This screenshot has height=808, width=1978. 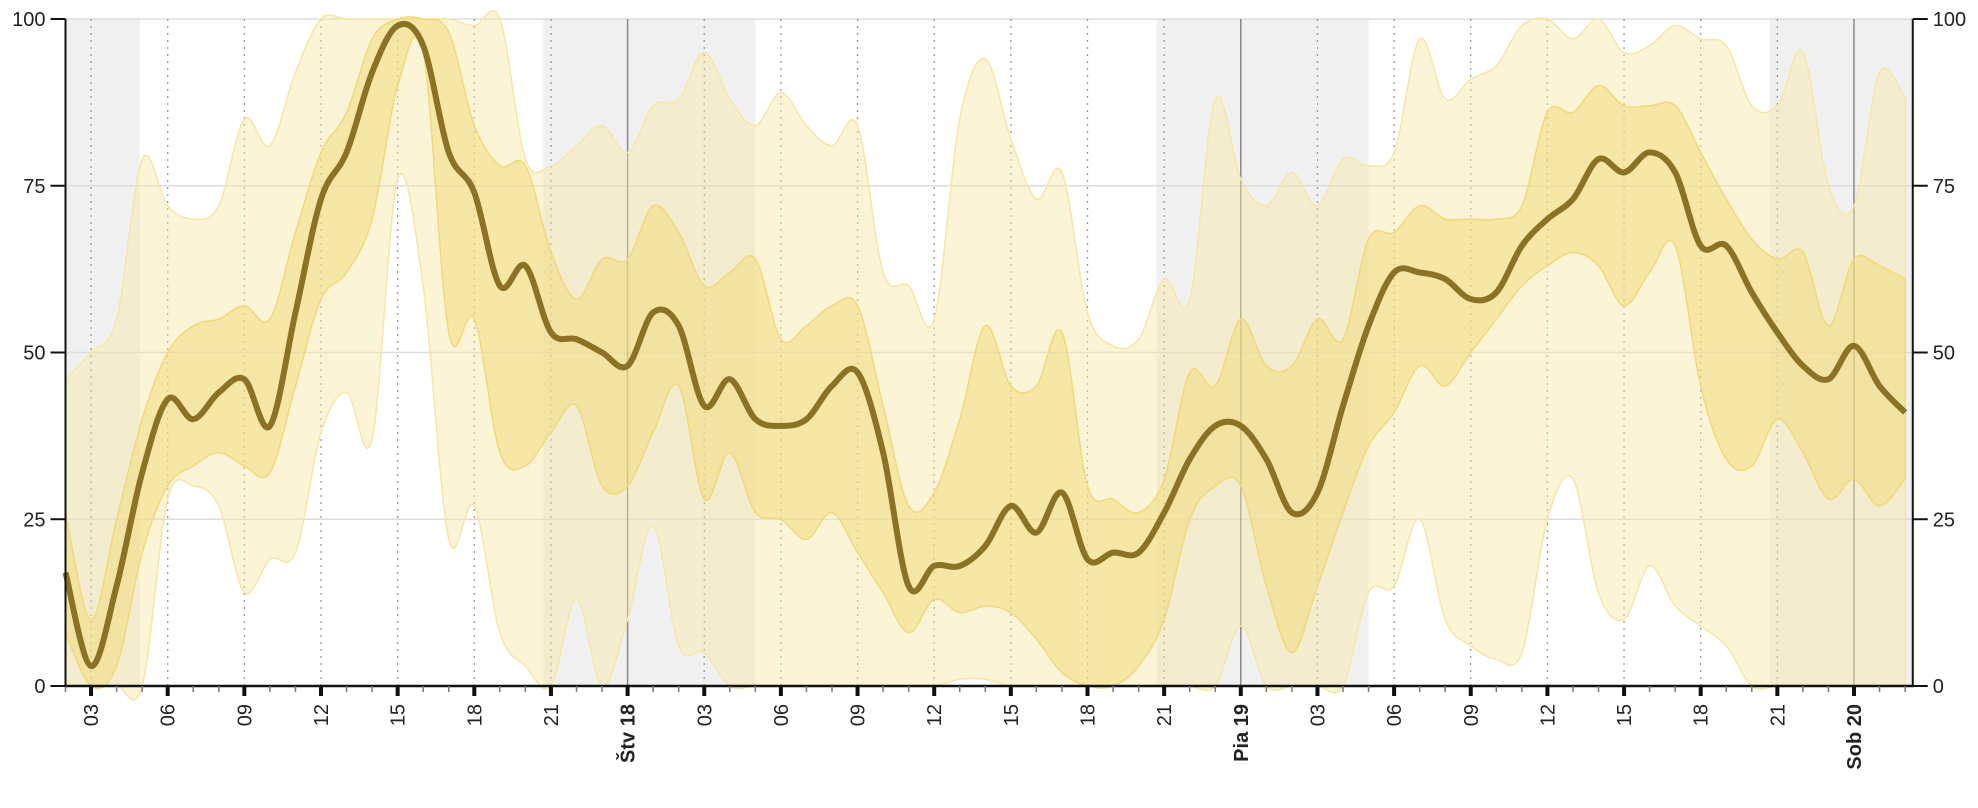 What do you see at coordinates (39, 687) in the screenshot?
I see `y-tick-label-left: 0` at bounding box center [39, 687].